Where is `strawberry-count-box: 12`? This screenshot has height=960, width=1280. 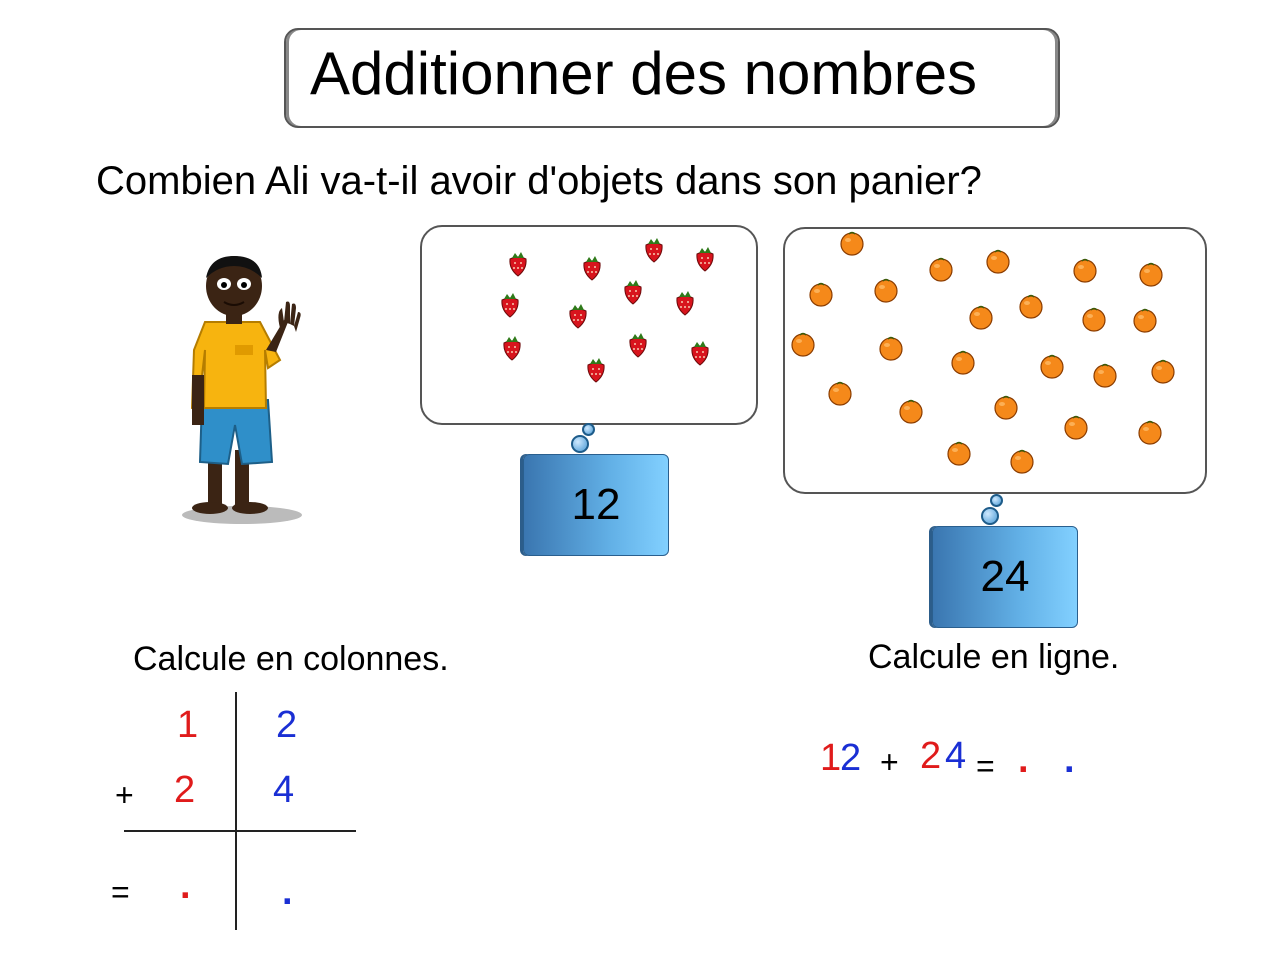
strawberry-count-box: 12 is located at coordinates (596, 505).